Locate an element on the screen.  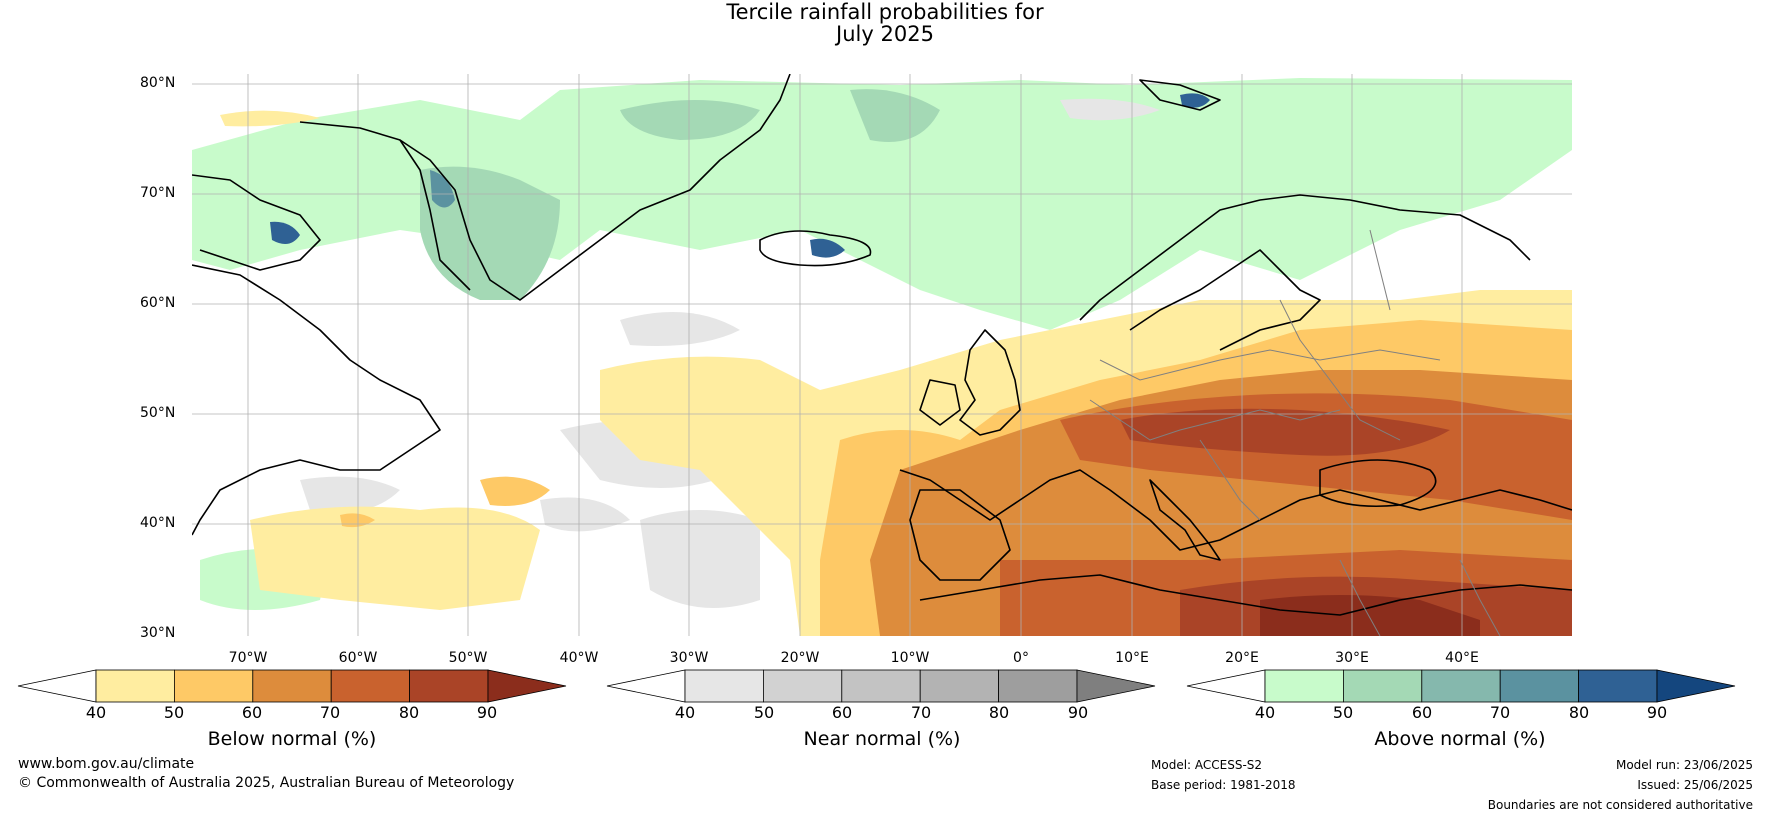
map-title: Tercile rainfall probabilities for is located at coordinates (885, 12).